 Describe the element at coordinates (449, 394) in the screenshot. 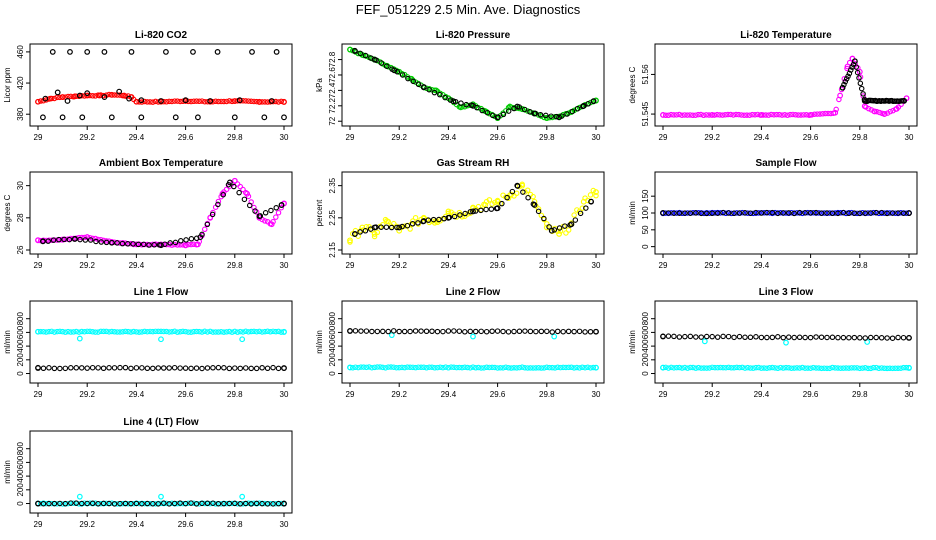

I see `x-tick-label: 29.4` at that location.